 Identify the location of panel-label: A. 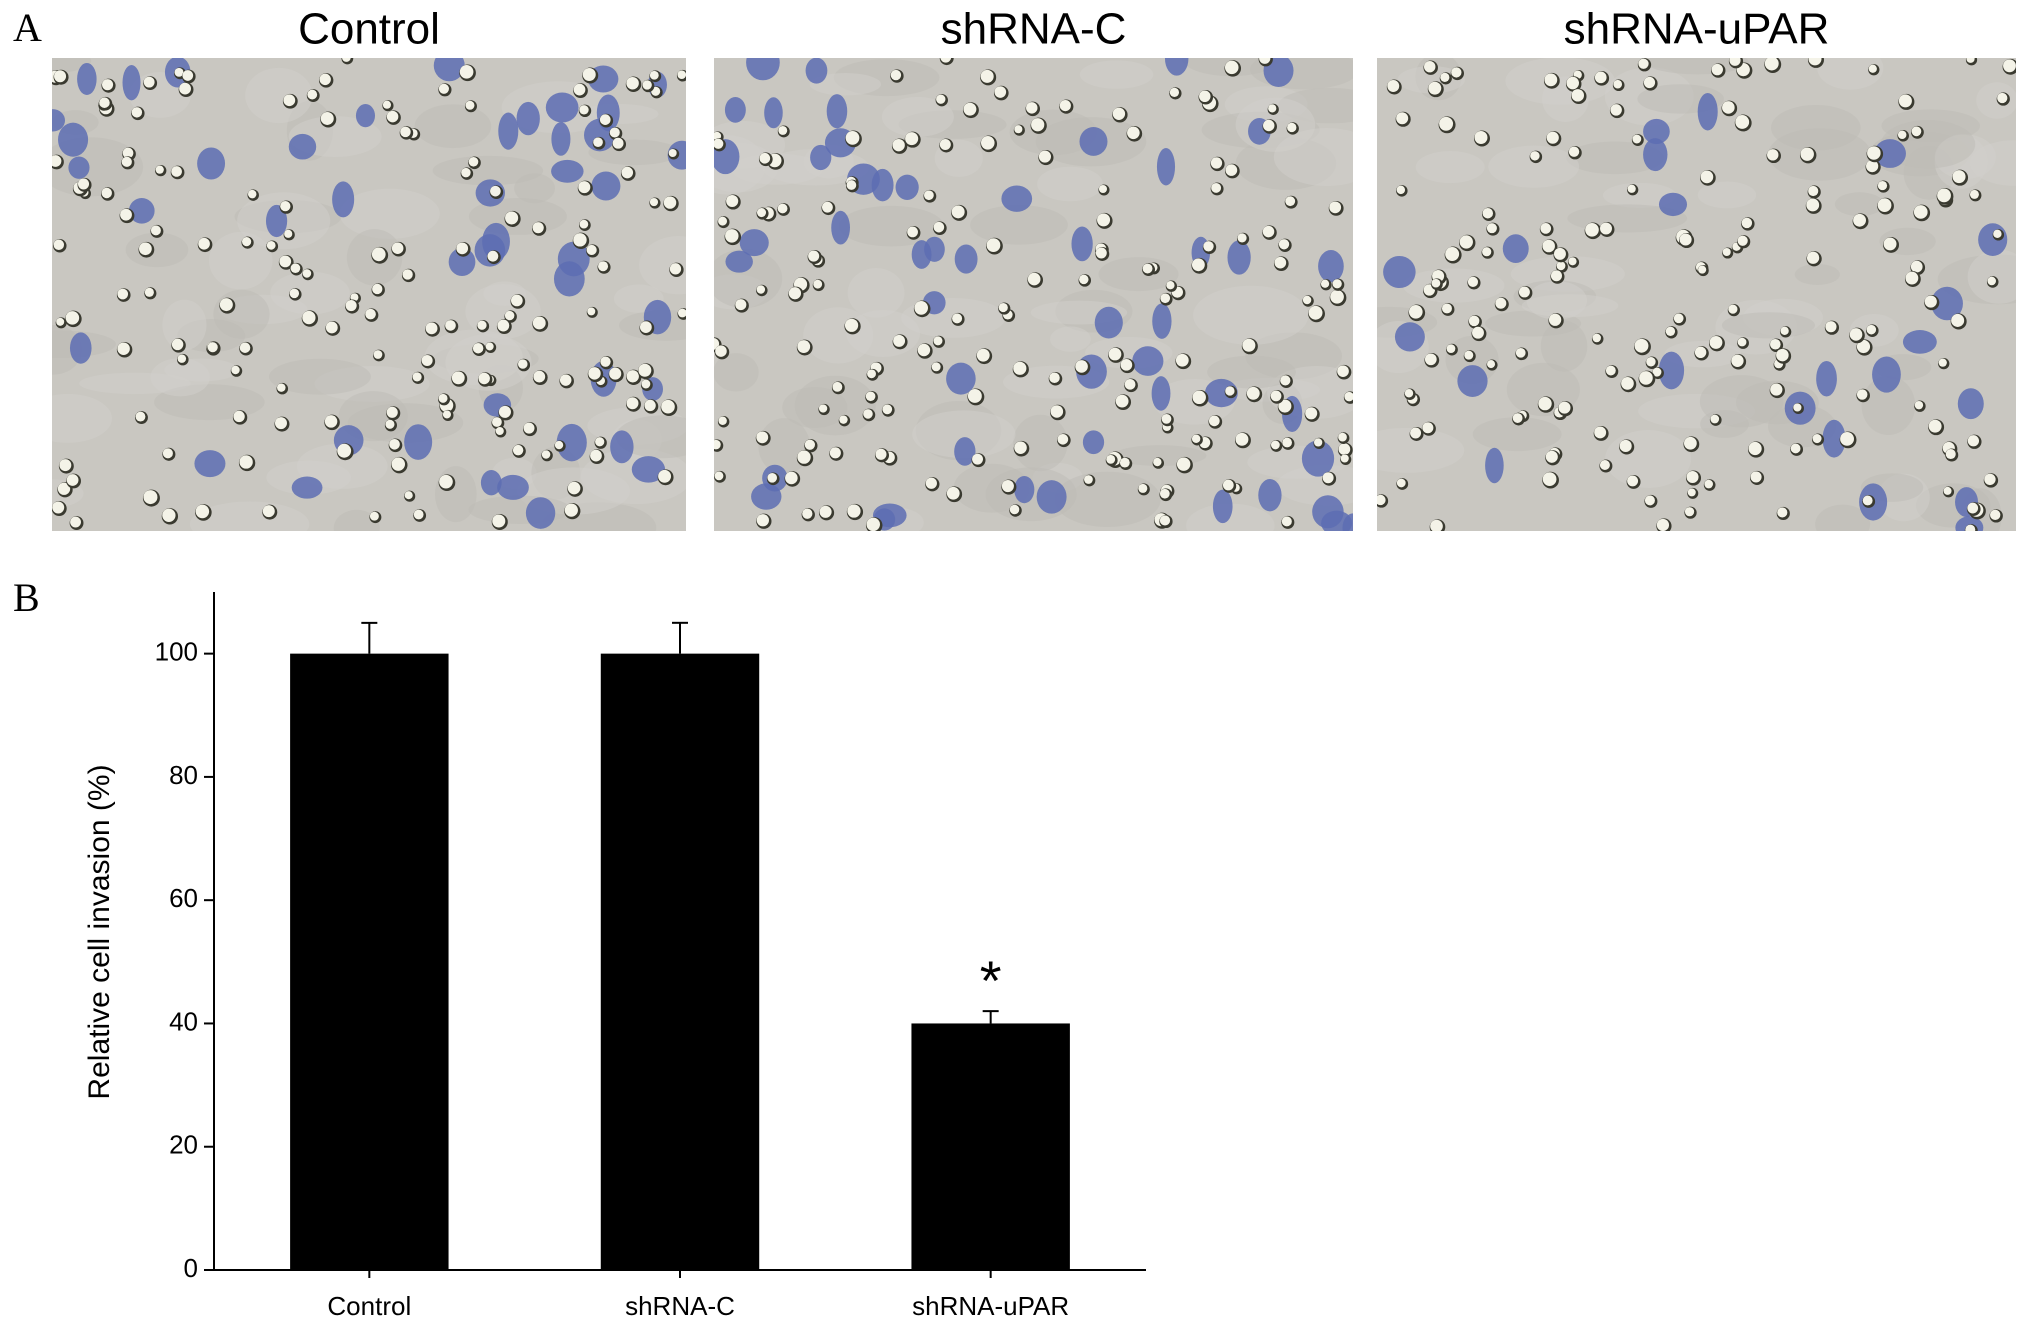
(27, 27).